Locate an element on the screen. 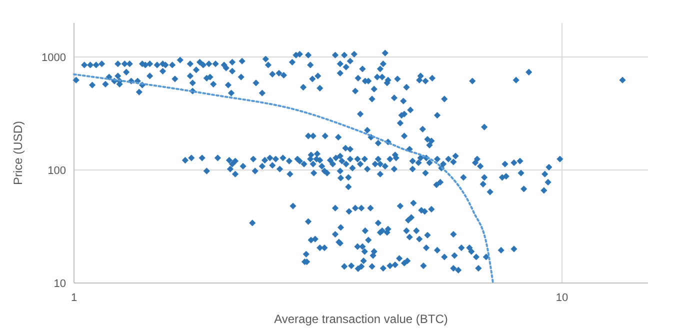 This screenshot has width=678, height=331. y-tick-label: 10 is located at coordinates (60, 284).